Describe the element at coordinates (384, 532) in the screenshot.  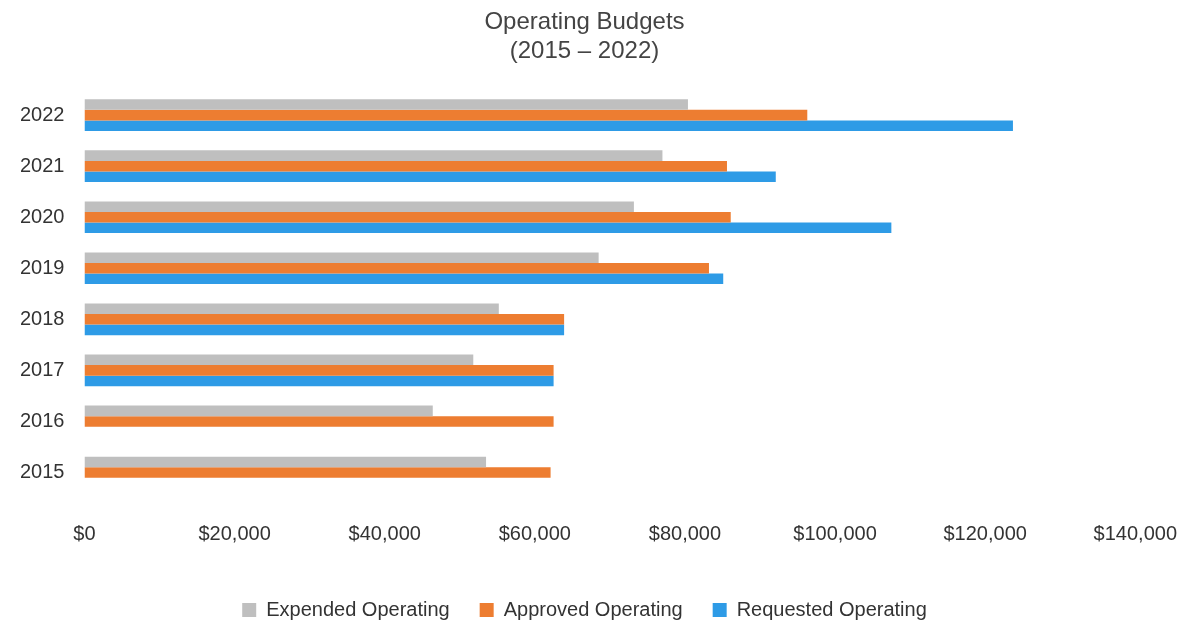
I see `x-tick-label: $40,000` at that location.